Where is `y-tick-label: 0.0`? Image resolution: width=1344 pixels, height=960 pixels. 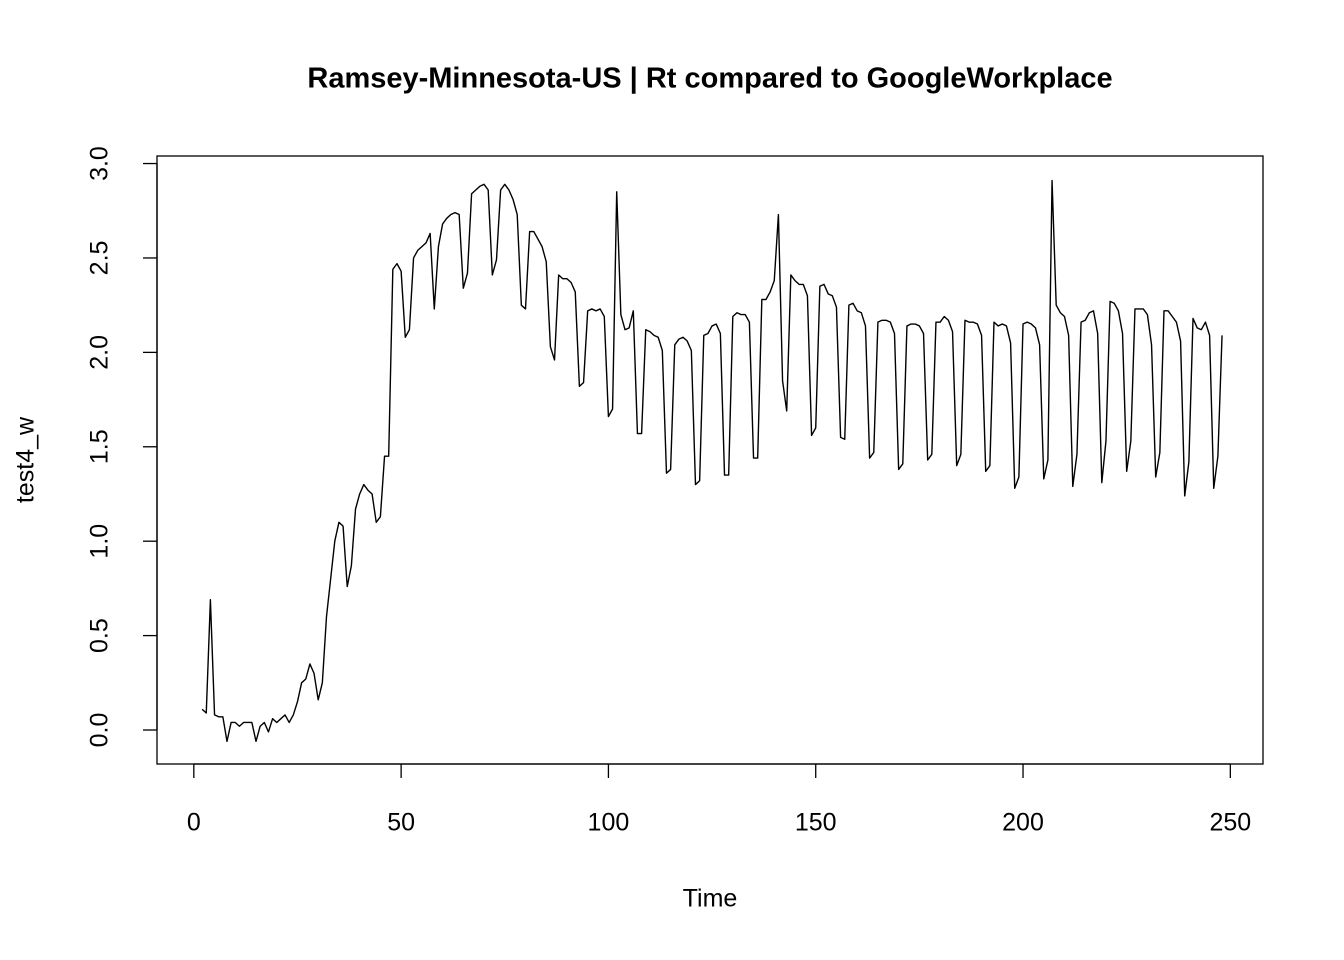 y-tick-label: 0.0 is located at coordinates (100, 730).